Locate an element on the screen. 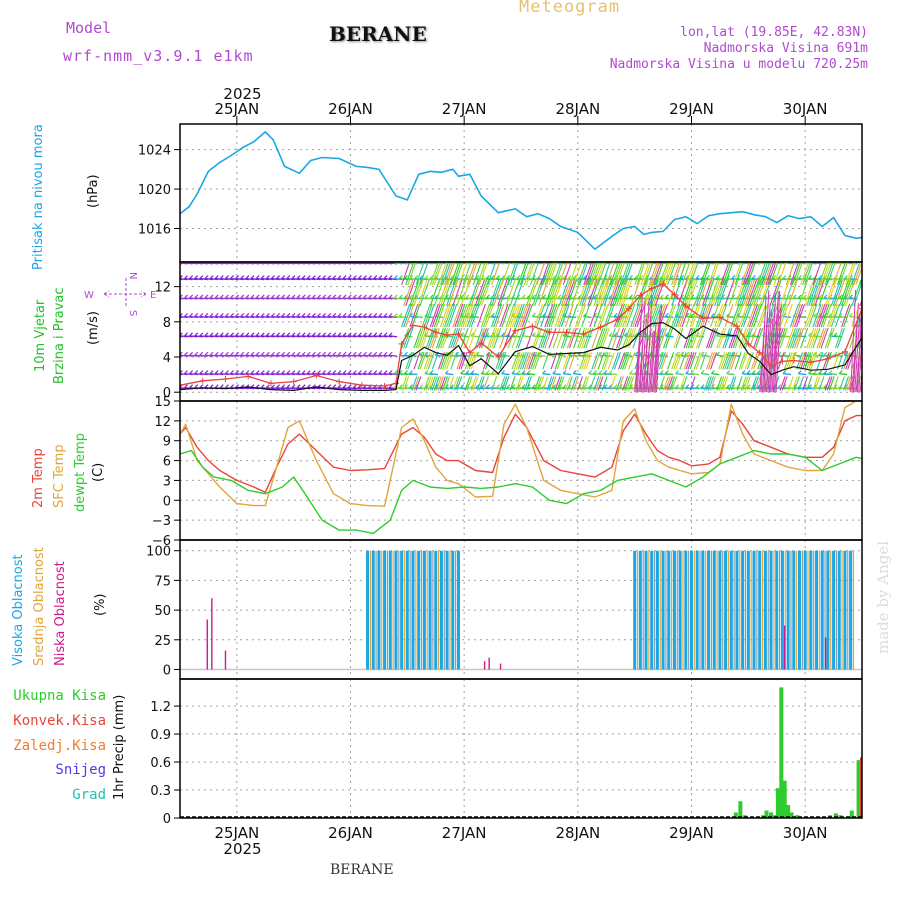 Image resolution: width=900 pixels, height=900 pixels. top-date-label: 29JAN is located at coordinates (691, 109).